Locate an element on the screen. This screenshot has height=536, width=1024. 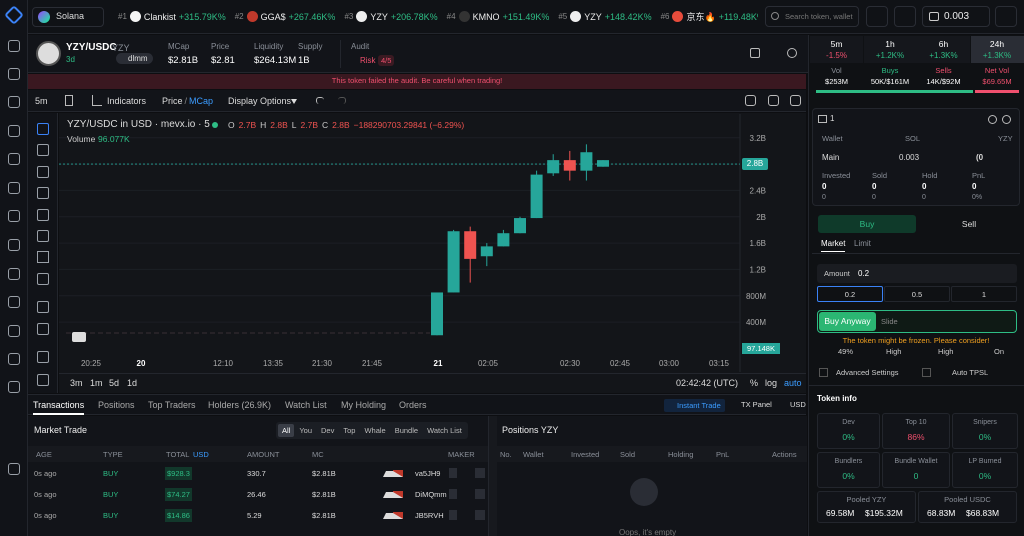
tab: Holders (26.9K) is located at coordinates (240, 405).